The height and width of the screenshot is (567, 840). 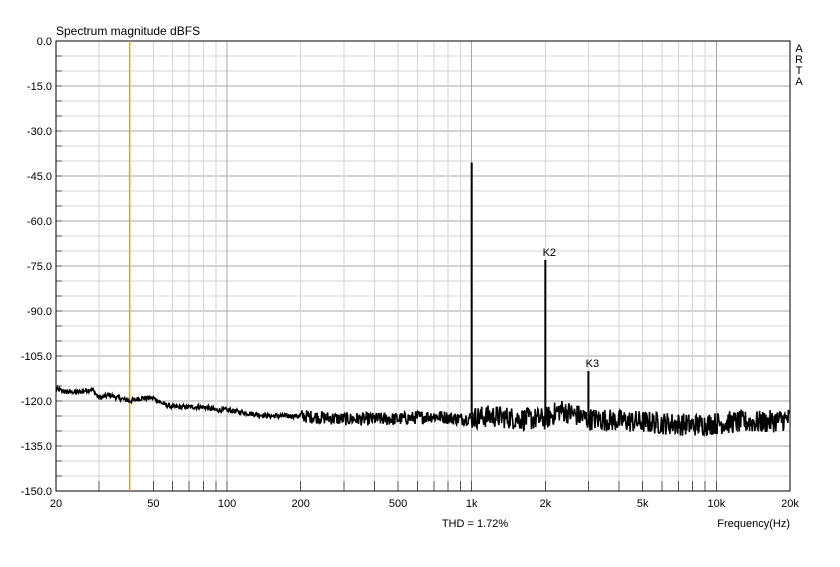 I want to click on x-tick-labels: 20 50 100 200 500 1k 2k 5k 10k 20k, so click(x=424, y=504).